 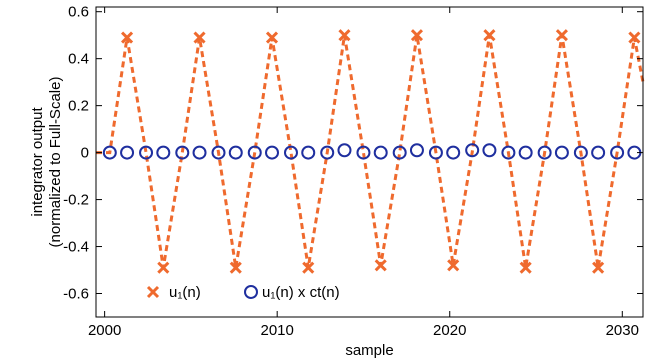 What do you see at coordinates (55, 162) in the screenshot?
I see `y-axis-label-line2: (normalized to Full-Scale)` at bounding box center [55, 162].